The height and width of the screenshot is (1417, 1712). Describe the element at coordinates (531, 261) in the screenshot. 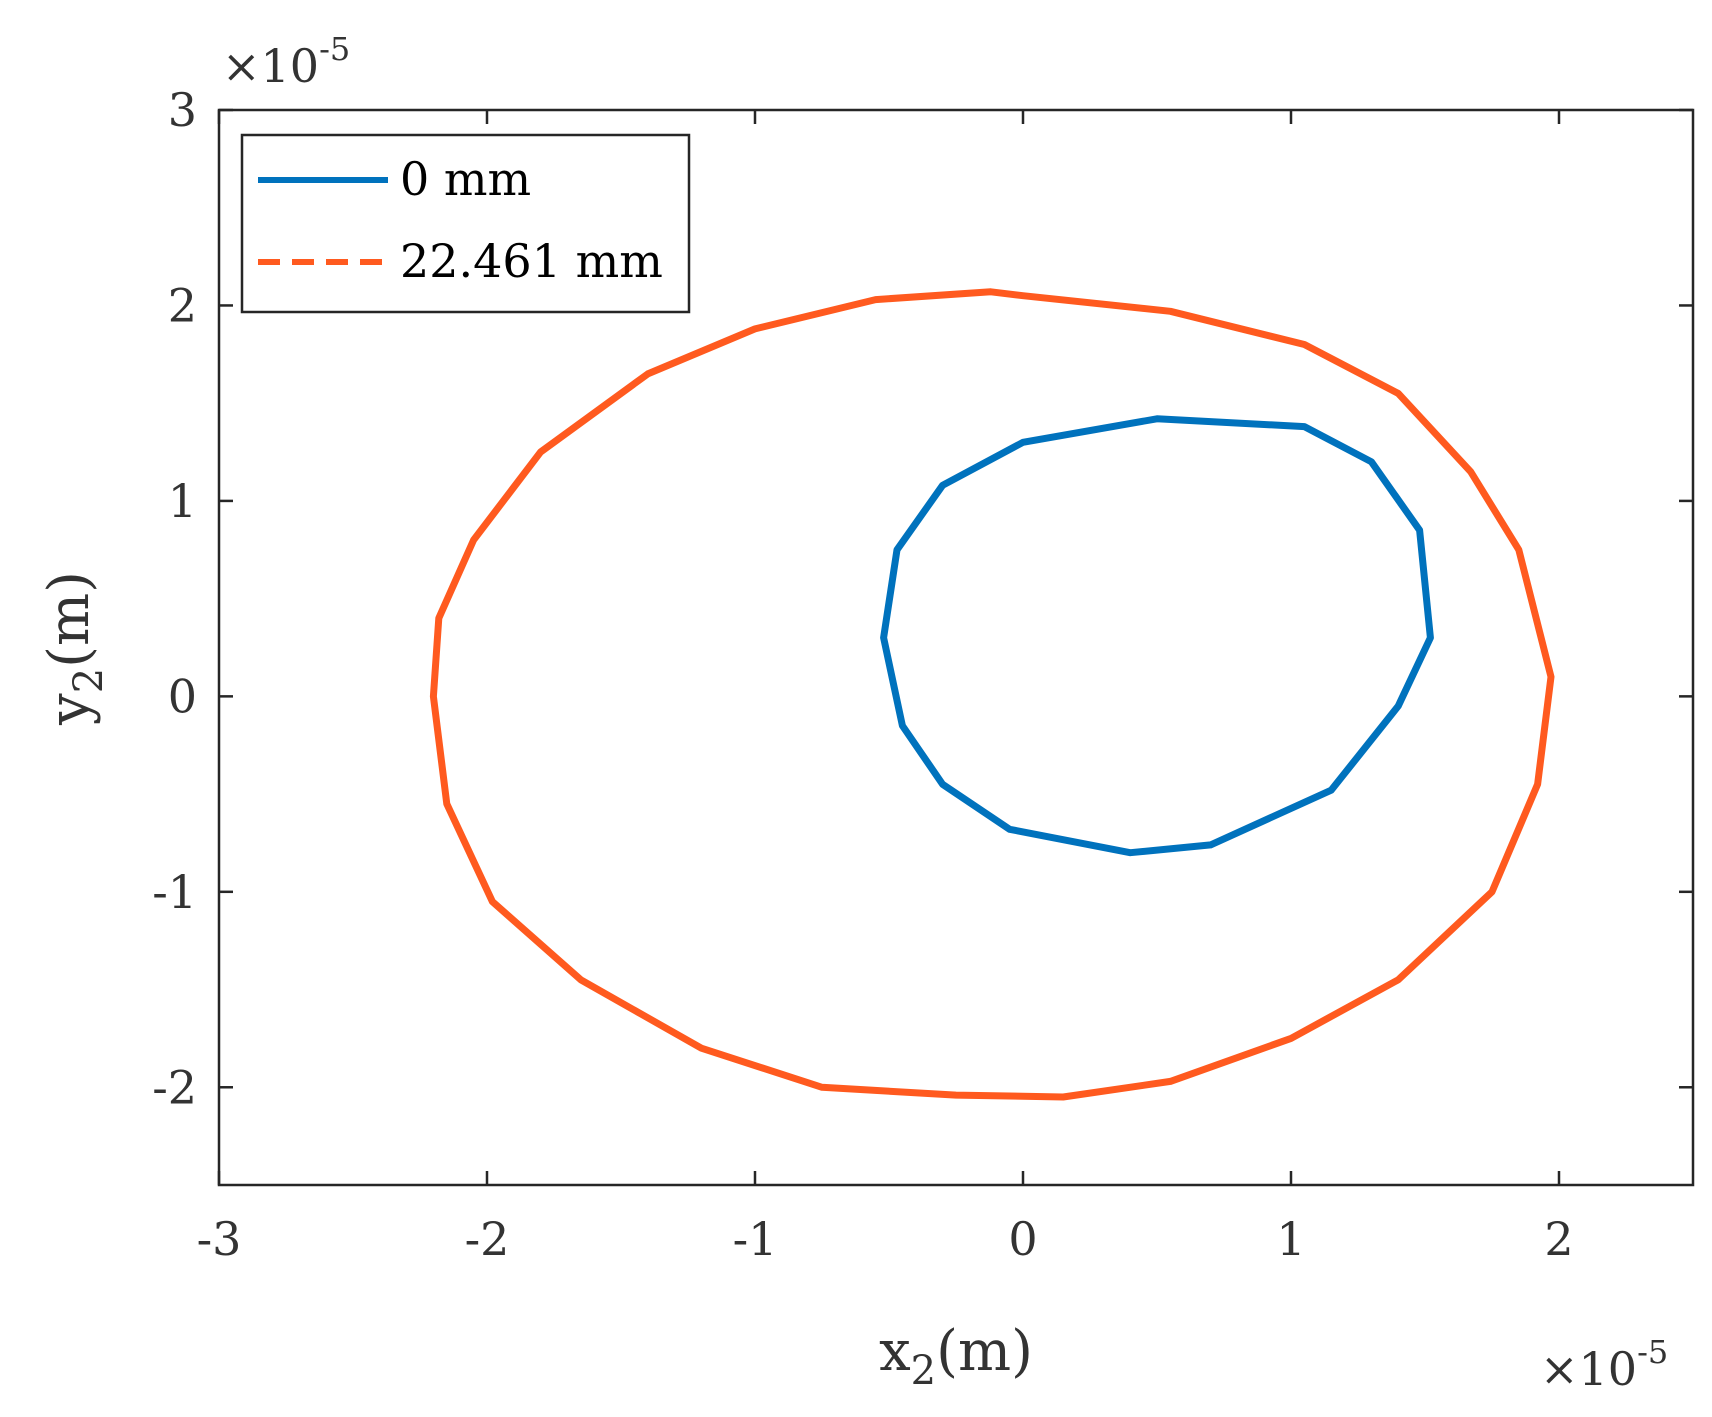

I see `legend-label-22-461-mm: 22.461 mm` at that location.